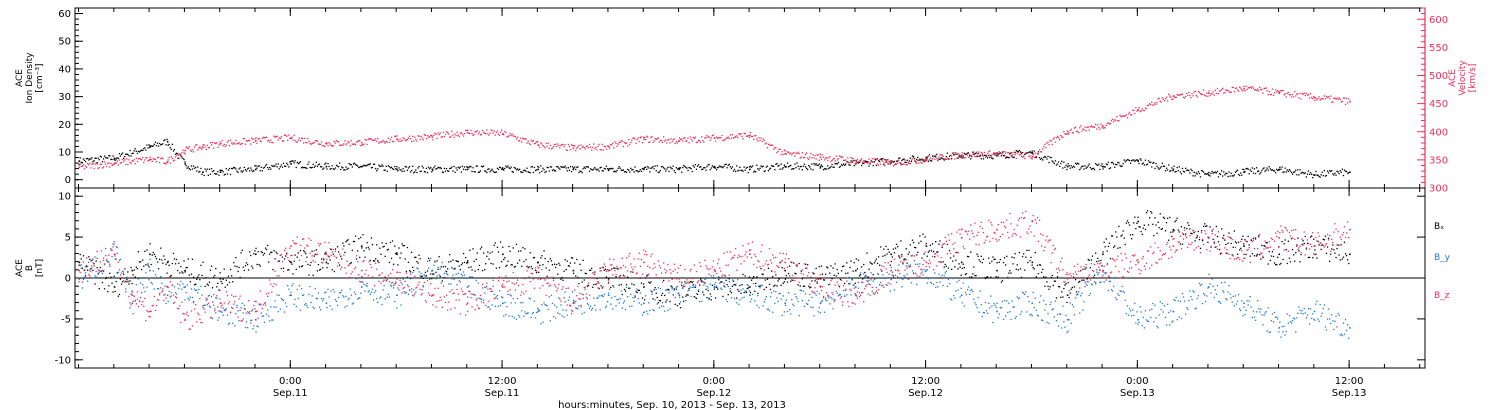 The height and width of the screenshot is (410, 1500). I want to click on right-y-tick-label: 550, so click(1438, 48).